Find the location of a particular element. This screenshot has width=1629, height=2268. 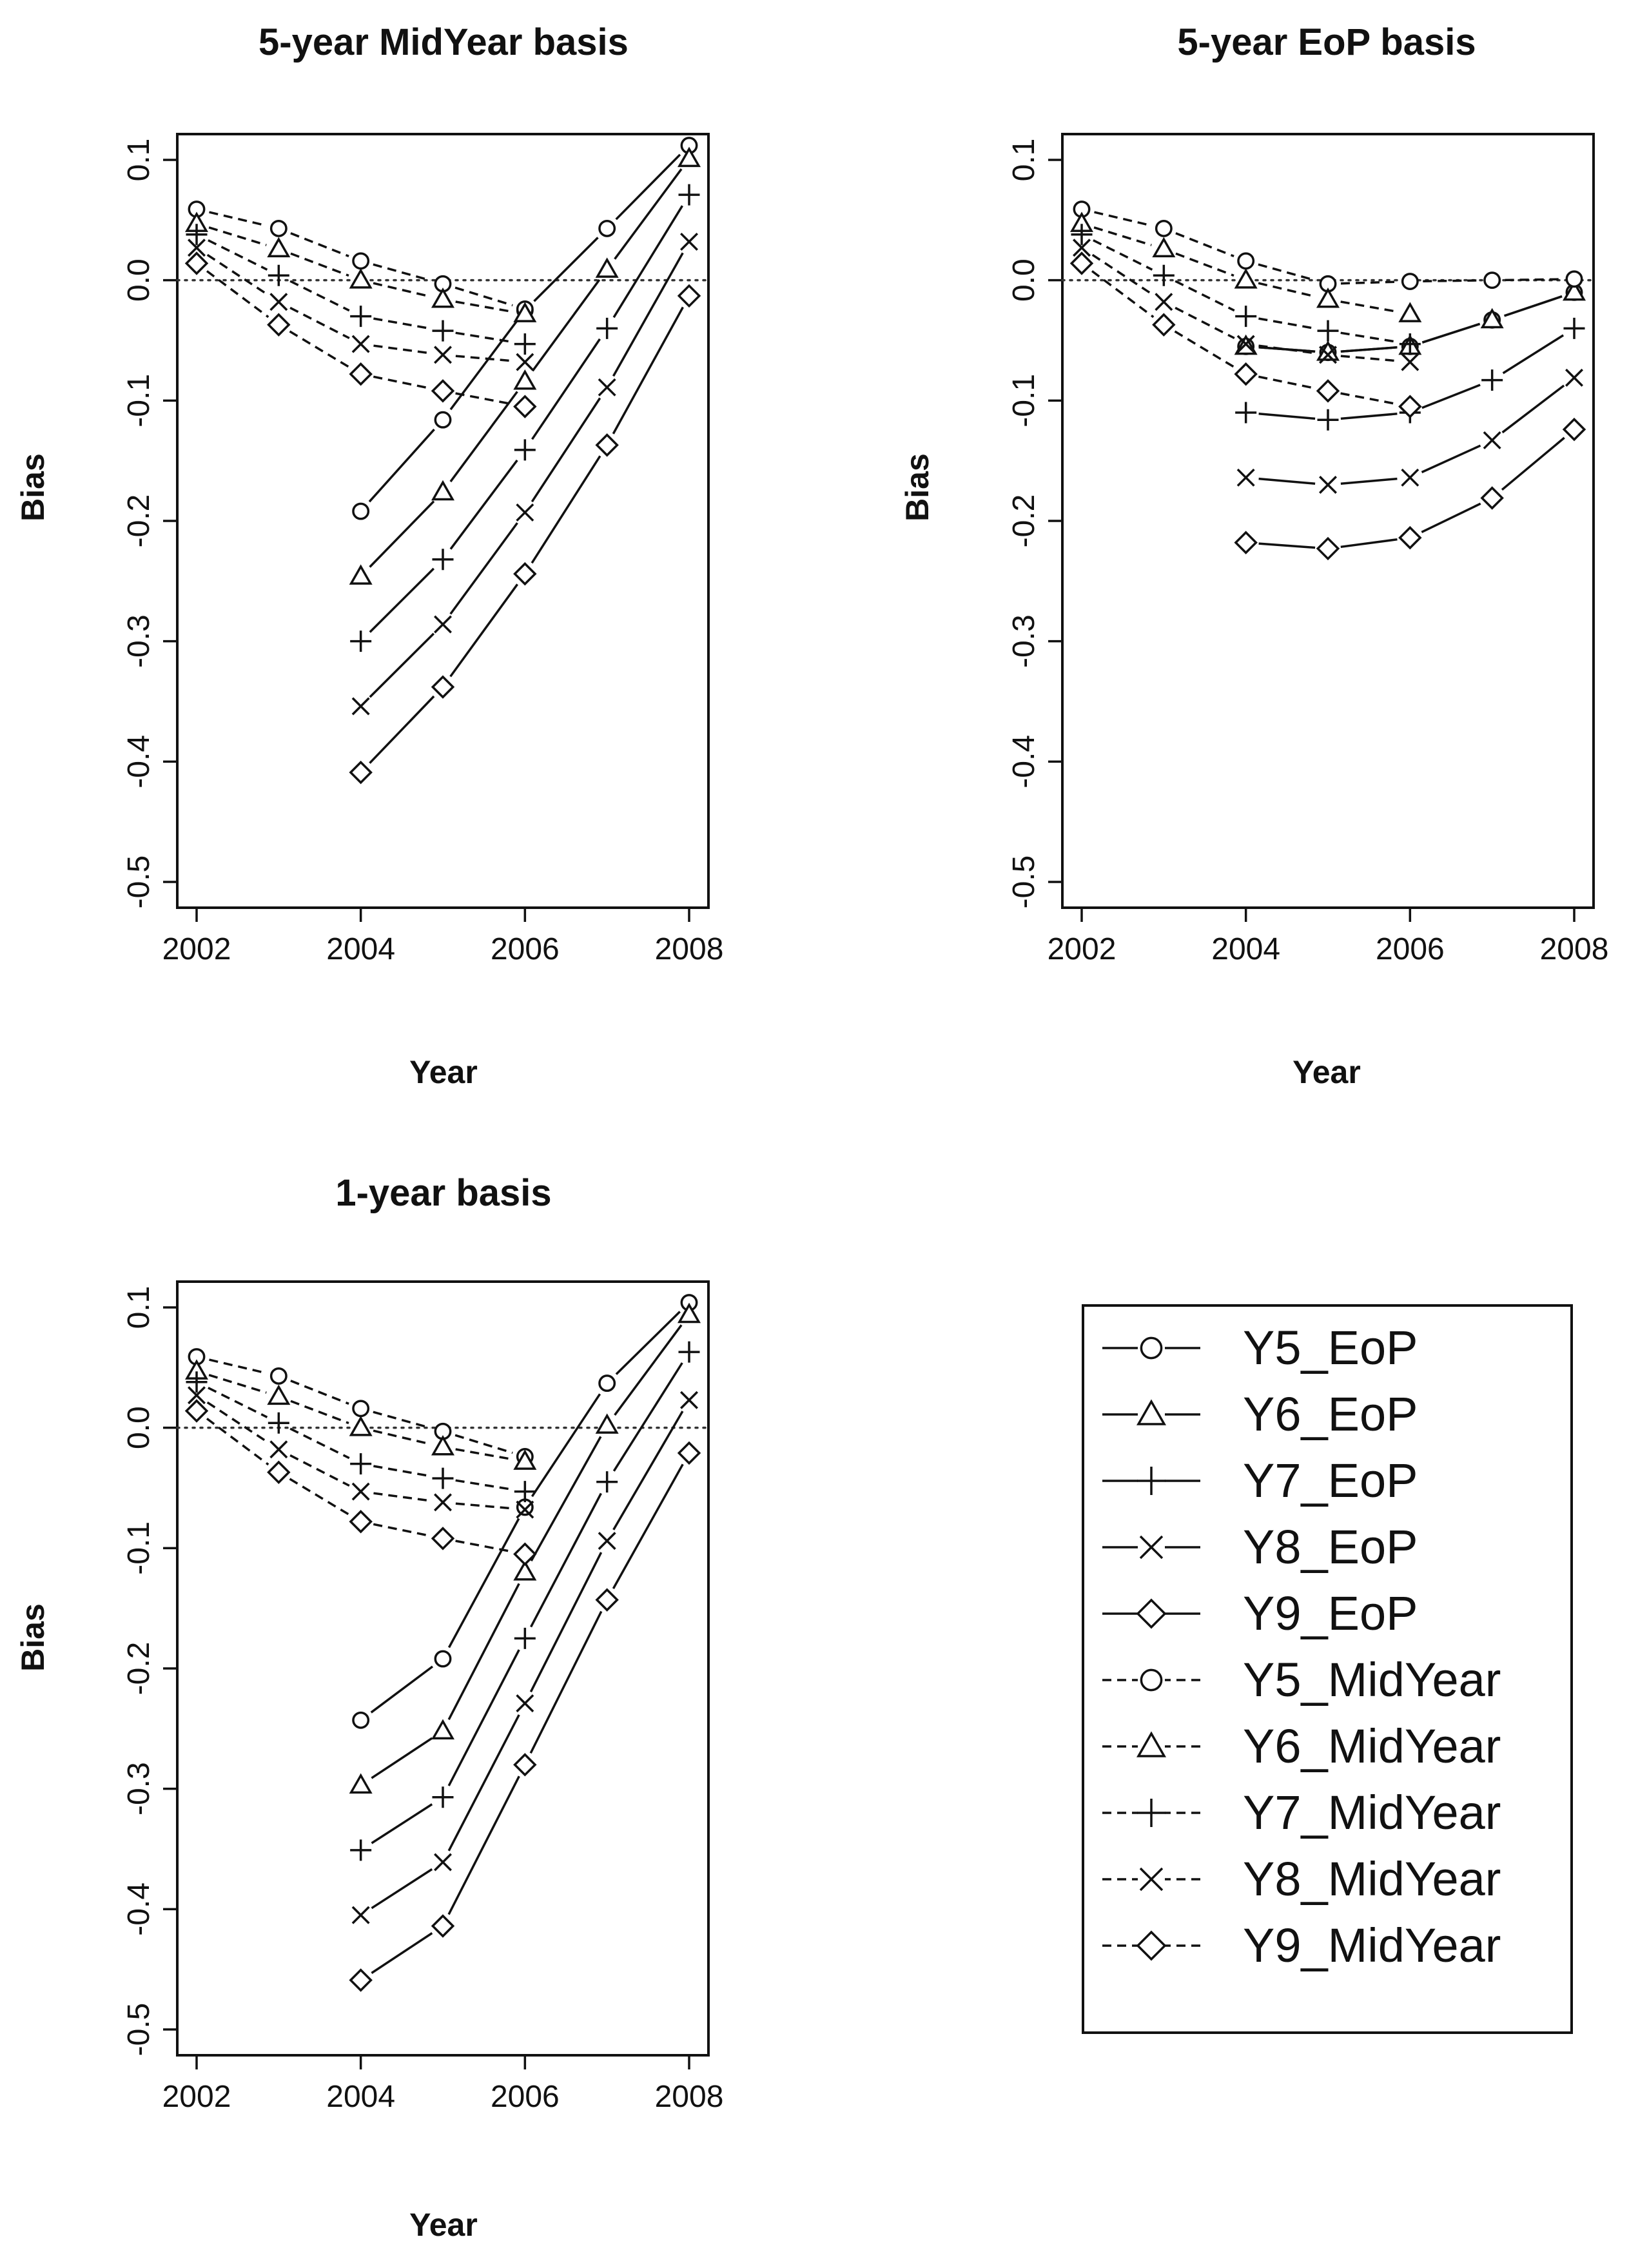

series-y6-eop is located at coordinates (525, 365).